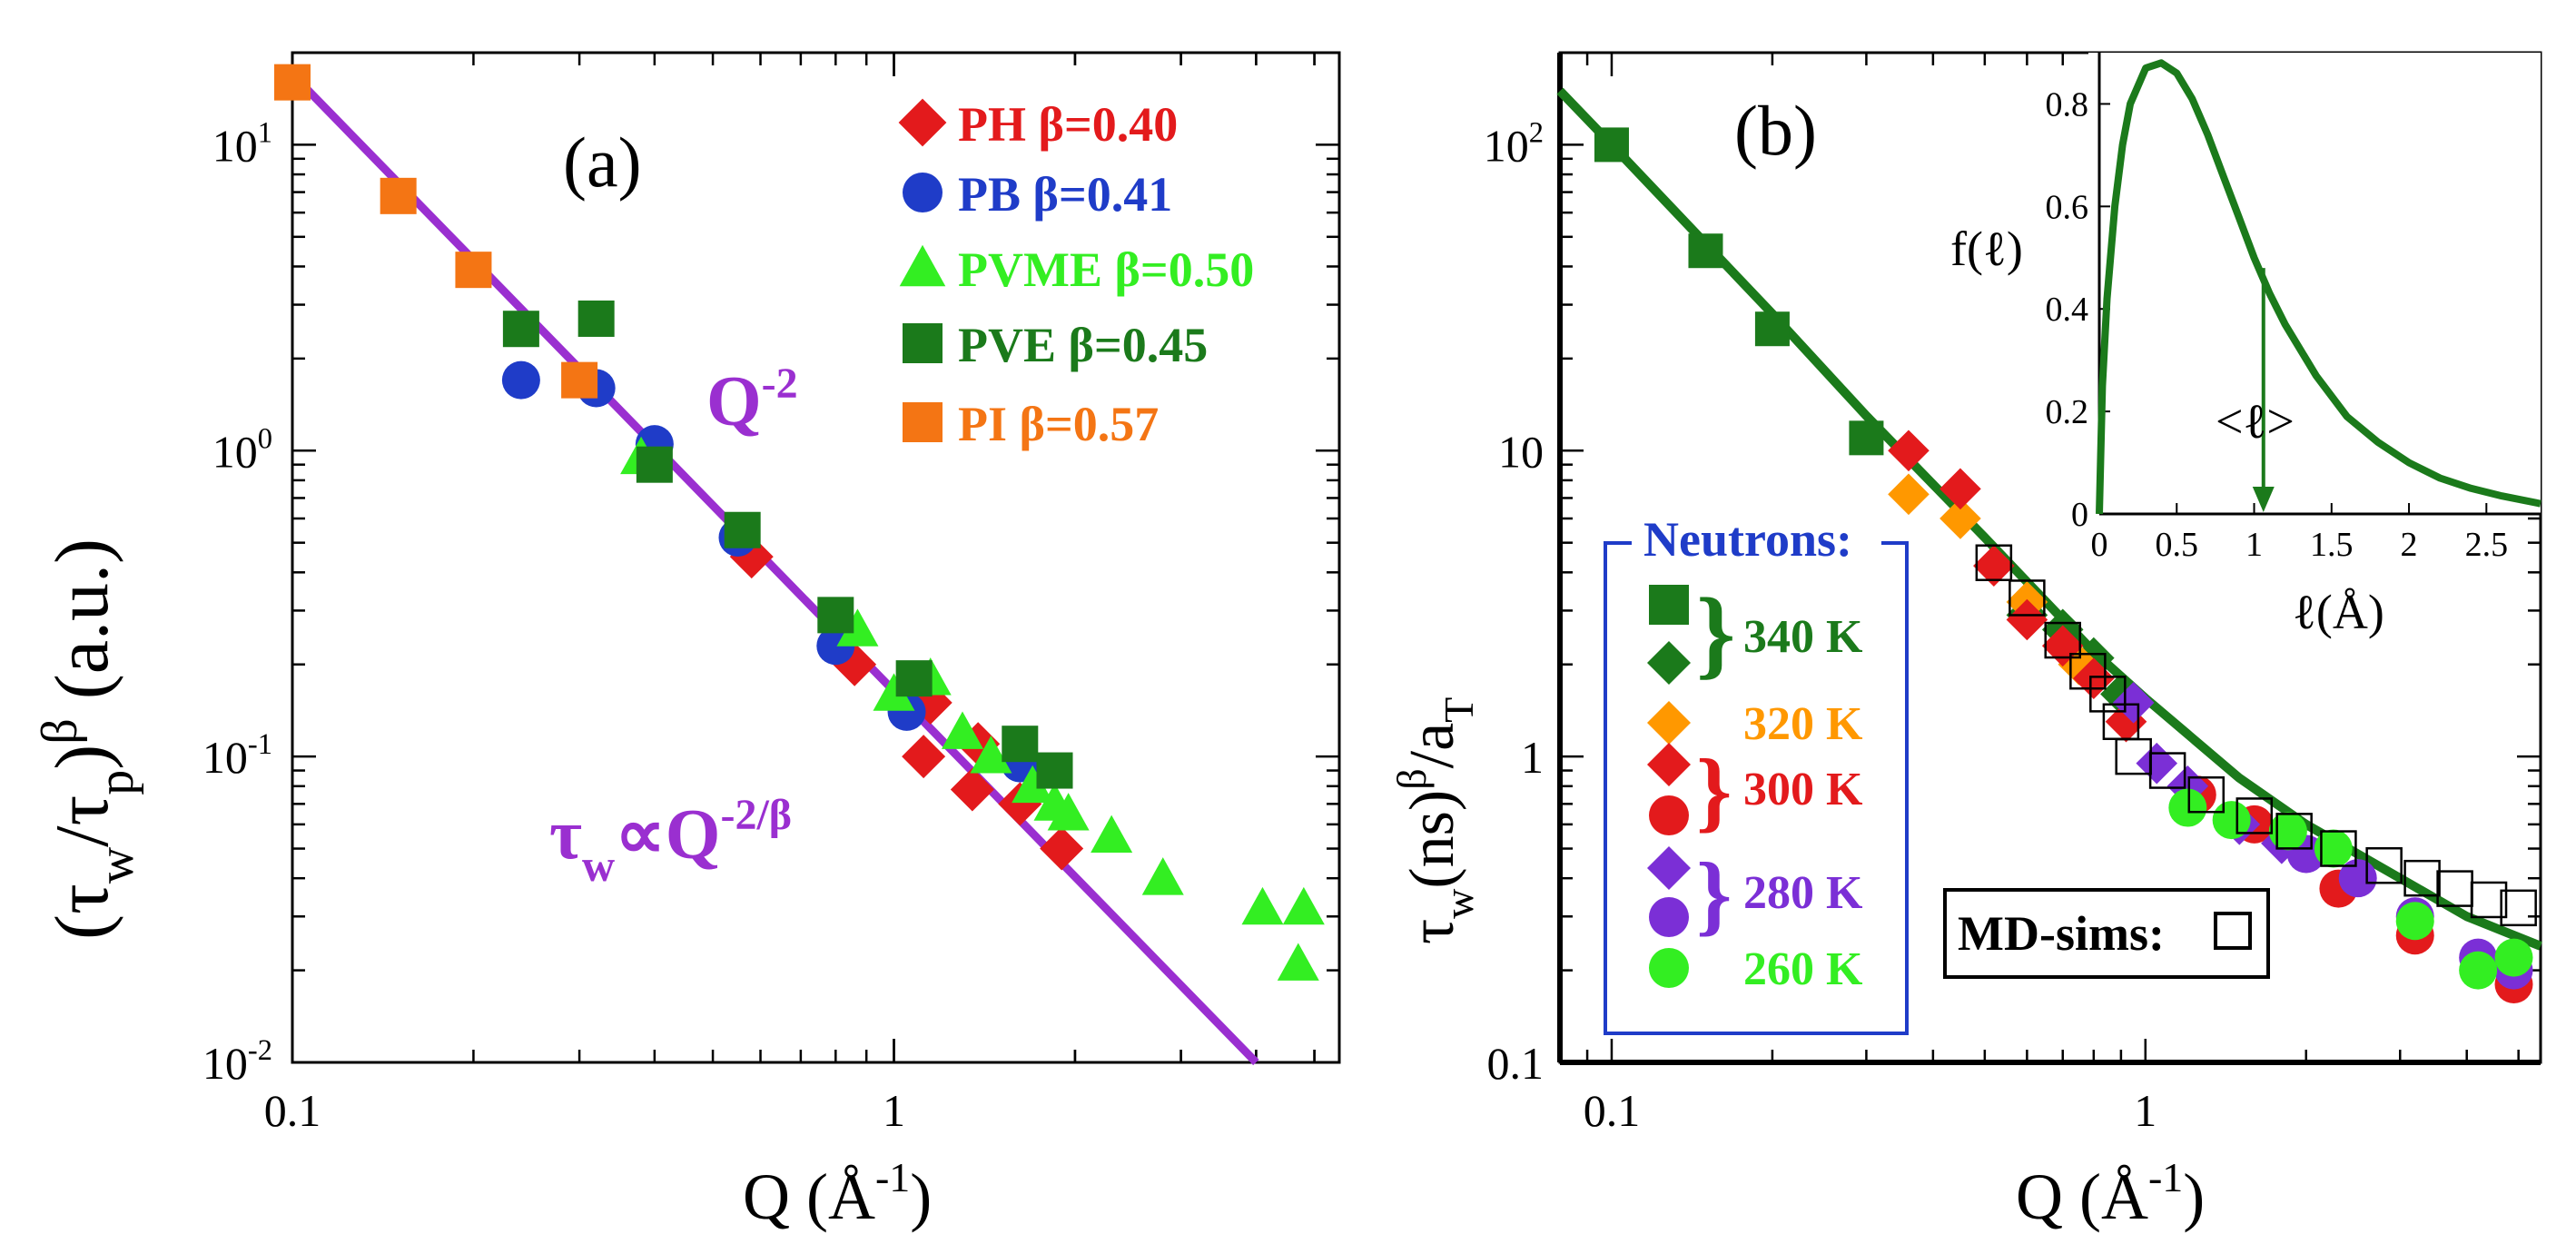 This screenshot has height=1244, width=2576. I want to click on legend-b-320-diamond, so click(1669, 723).